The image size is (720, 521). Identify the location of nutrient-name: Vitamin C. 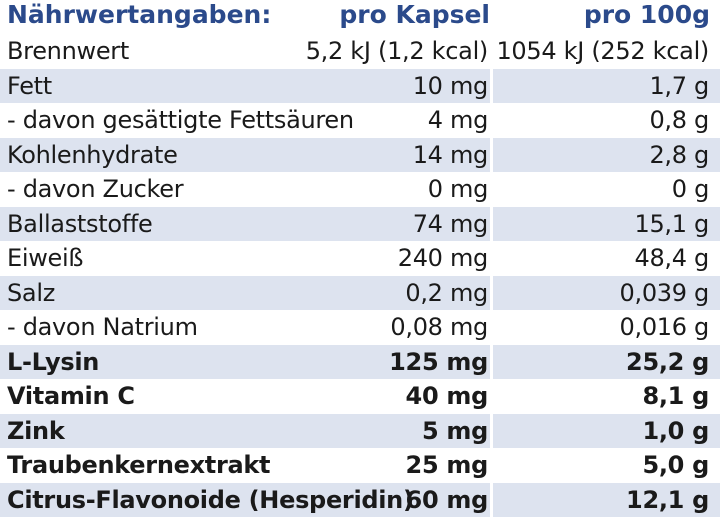
(71, 396).